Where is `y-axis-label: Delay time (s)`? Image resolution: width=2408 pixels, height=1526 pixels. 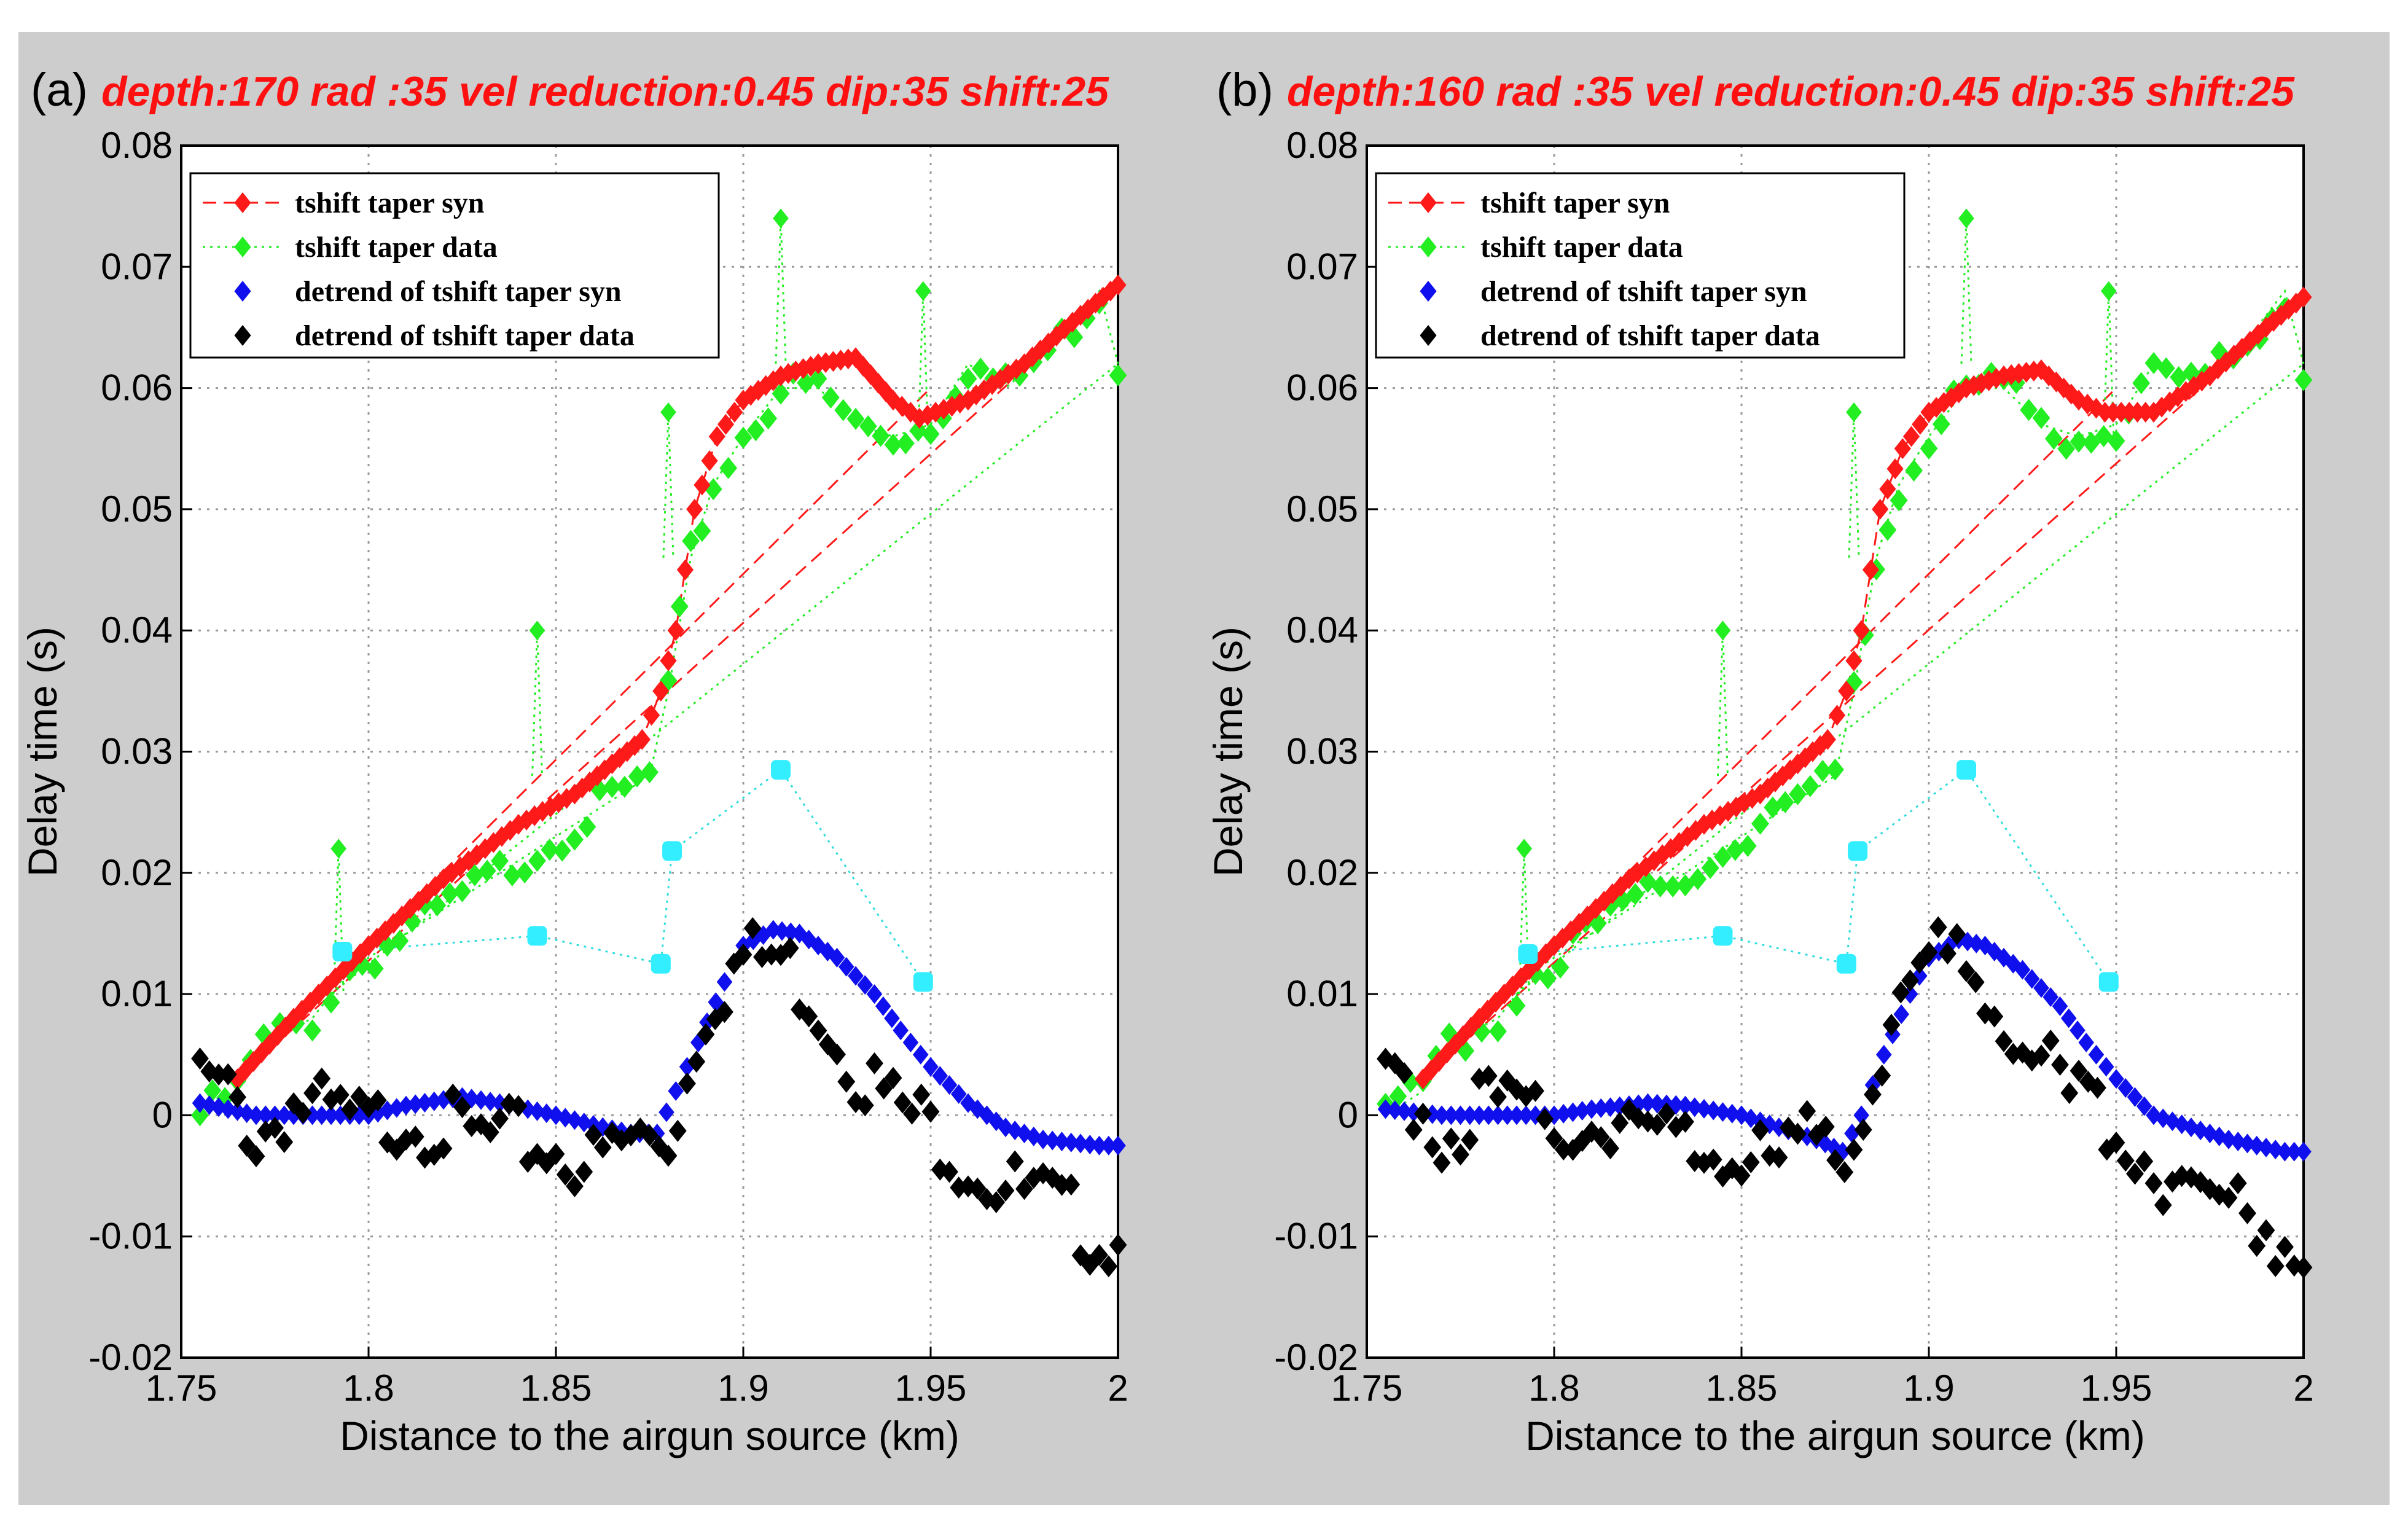
y-axis-label: Delay time (s) is located at coordinates (42, 752).